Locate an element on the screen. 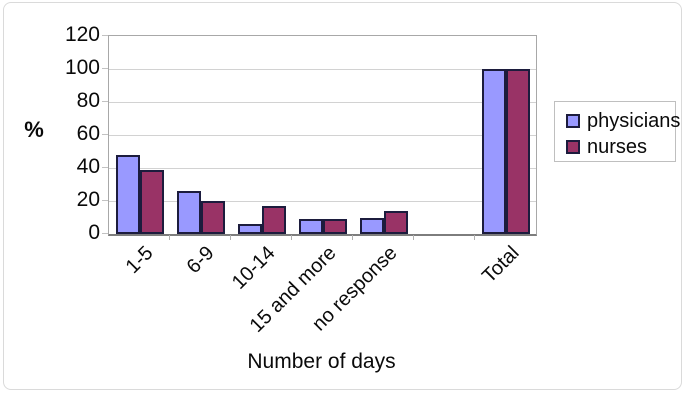 Image resolution: width=685 pixels, height=404 pixels. y-tick-label-100: 100 is located at coordinates (82, 67).